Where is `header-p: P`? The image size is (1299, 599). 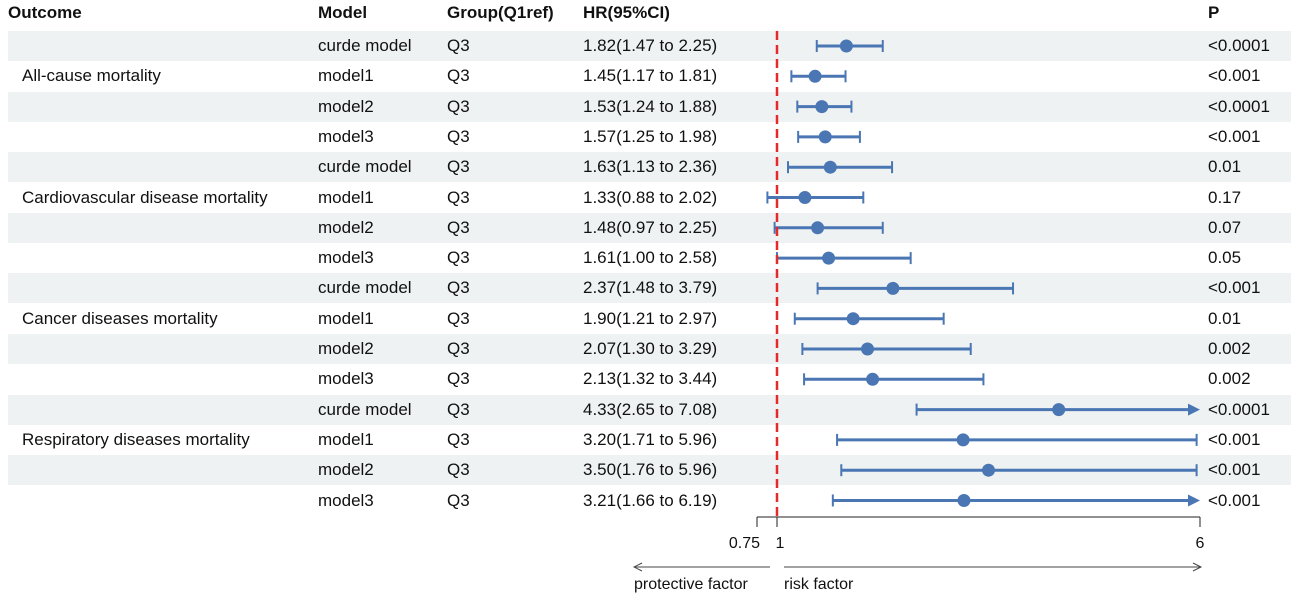
header-p: P is located at coordinates (1214, 12).